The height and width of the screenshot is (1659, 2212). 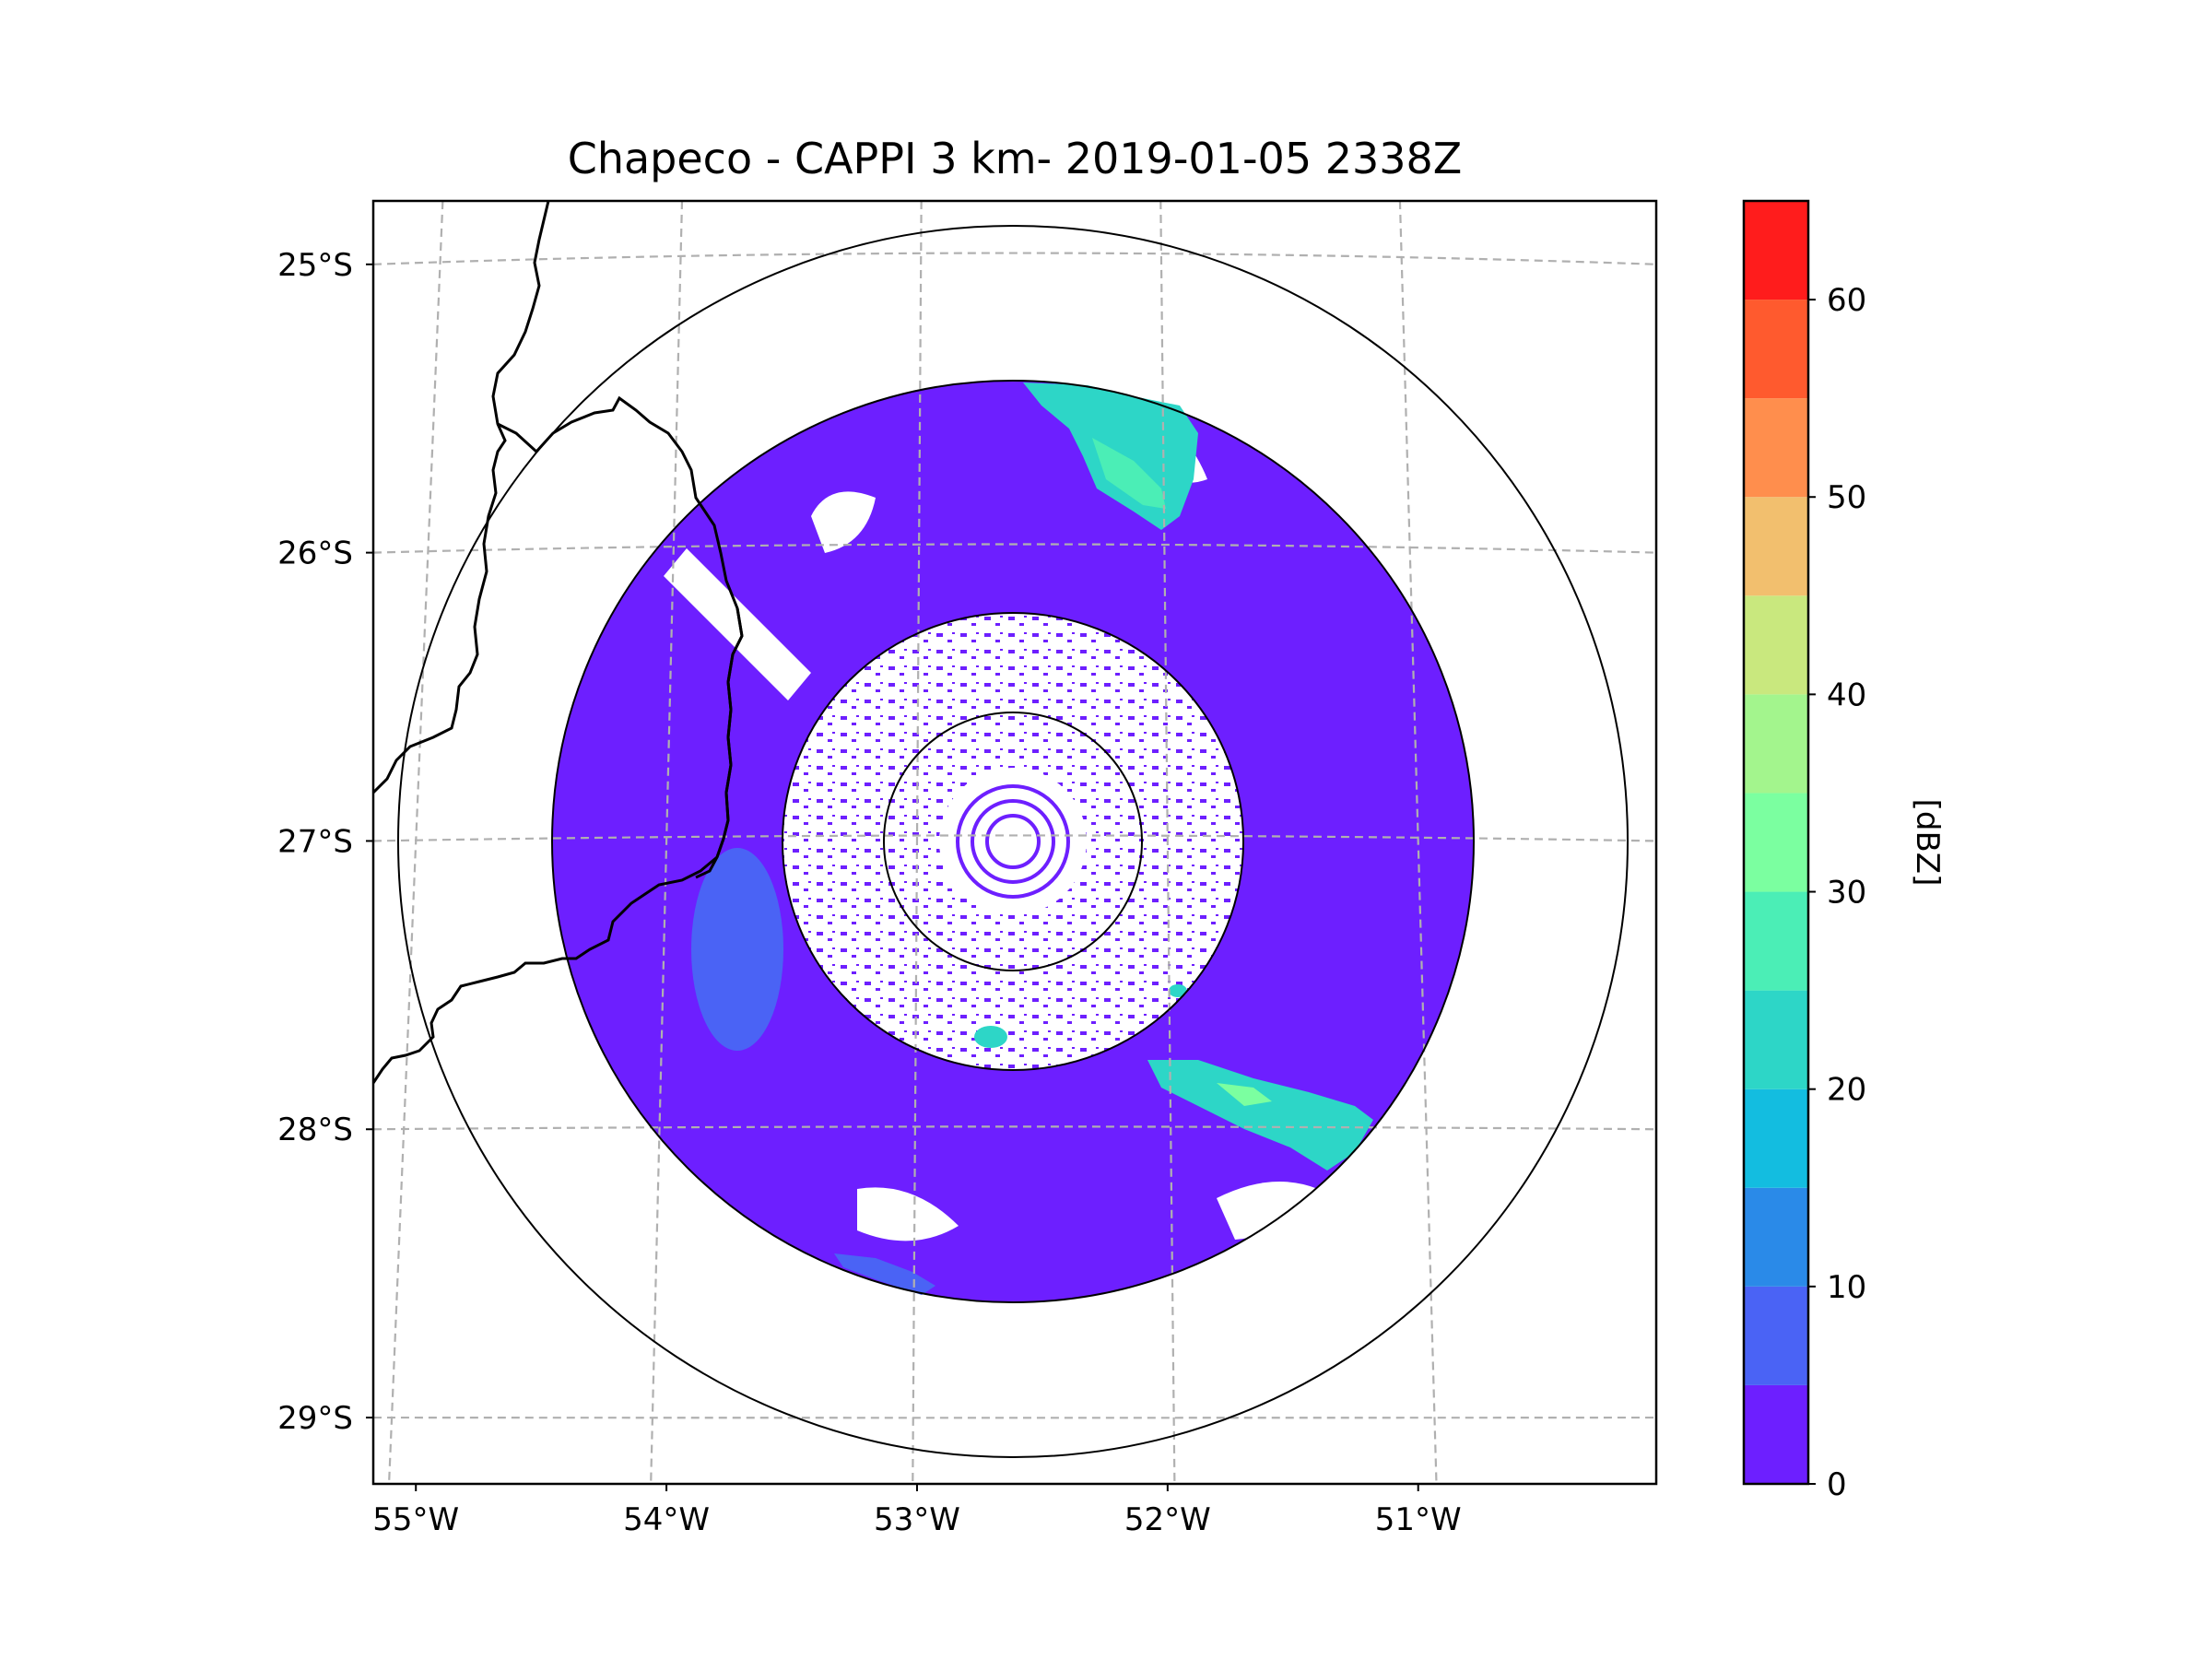 I want to click on echo-small-cell, so click(x=990, y=1037).